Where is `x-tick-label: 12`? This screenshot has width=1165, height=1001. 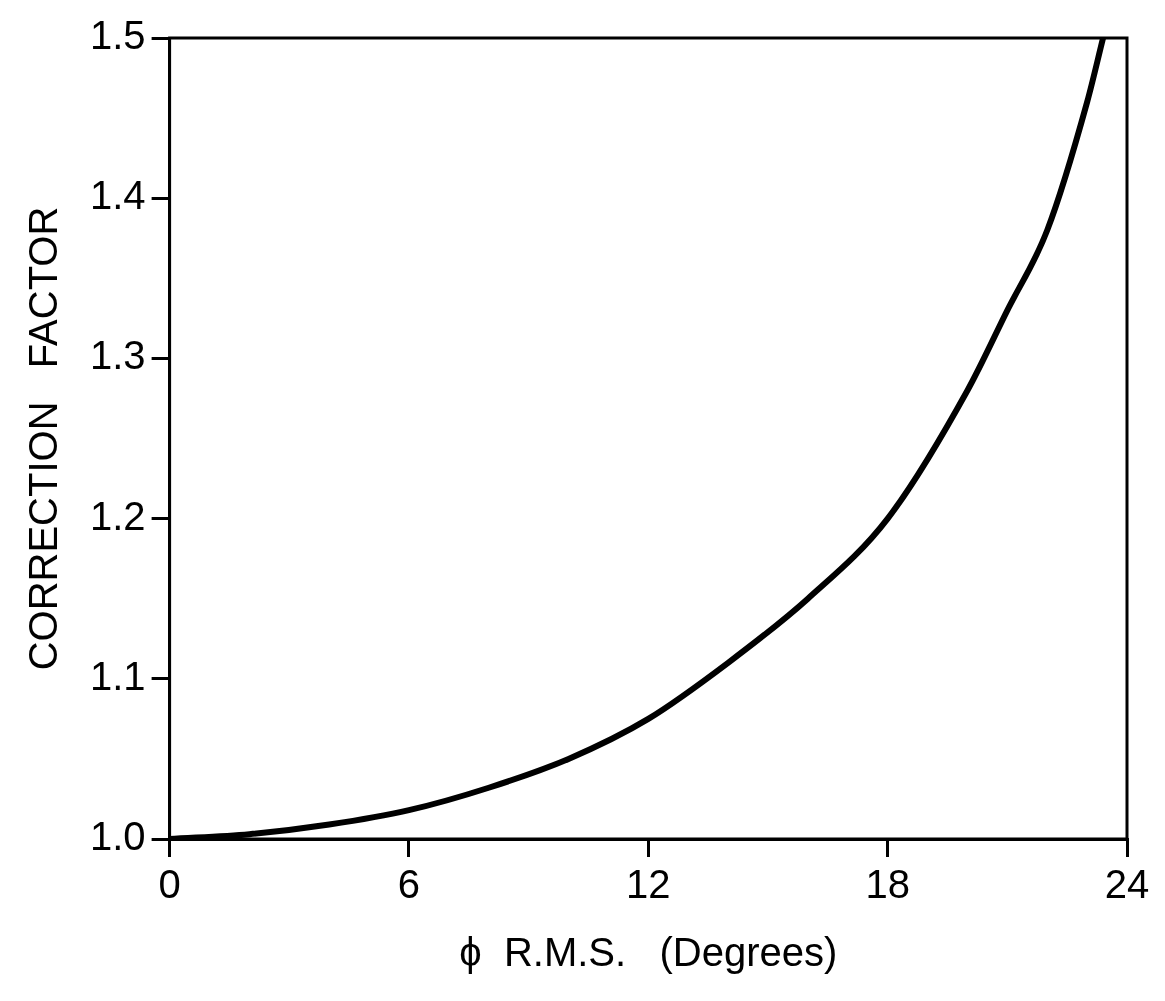
x-tick-label: 12 is located at coordinates (648, 884).